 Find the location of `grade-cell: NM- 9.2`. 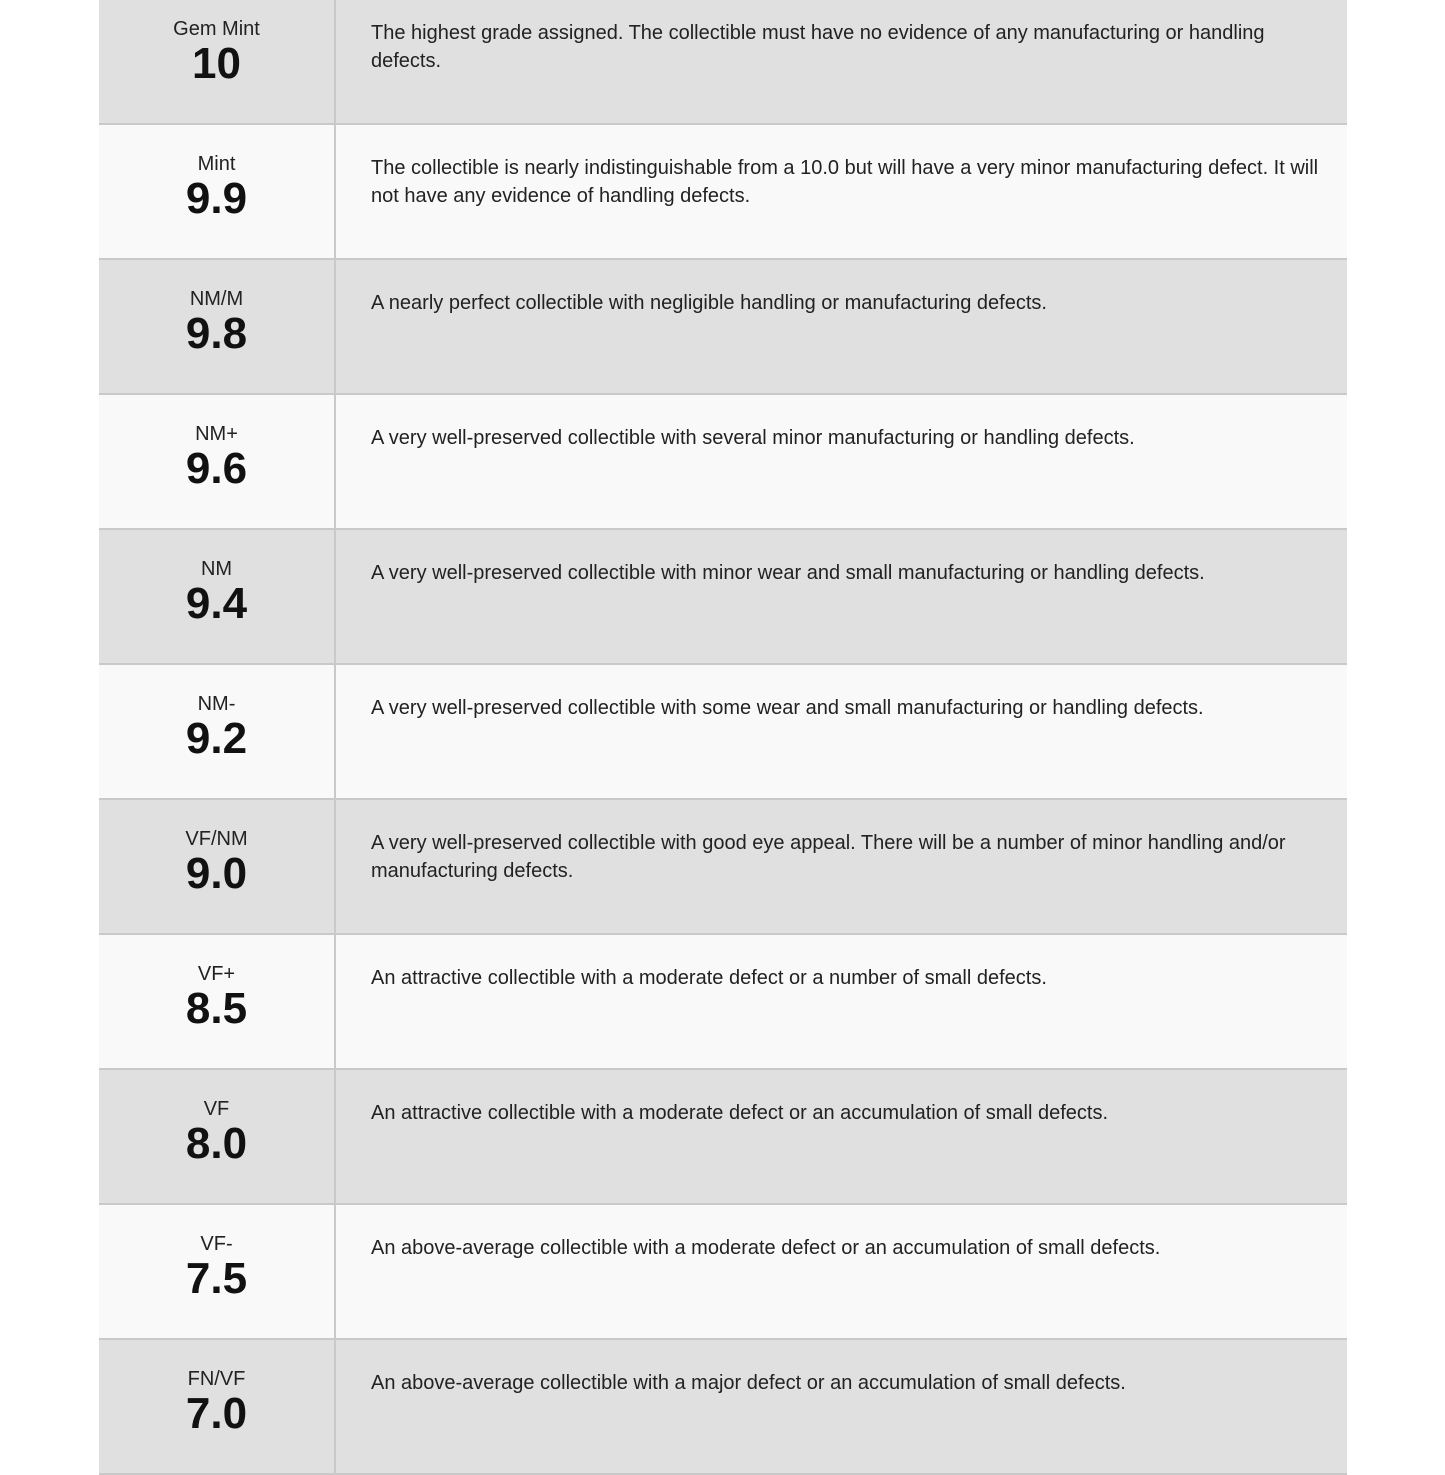

grade-cell: NM- 9.2 is located at coordinates (217, 731).